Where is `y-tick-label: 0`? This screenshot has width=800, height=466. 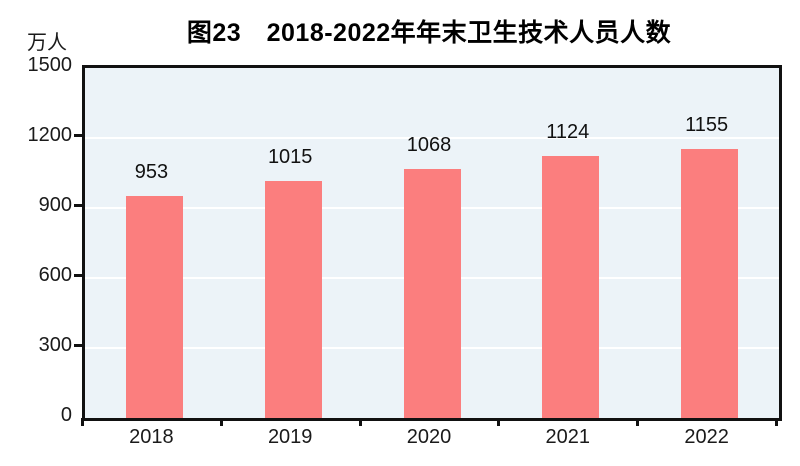
y-tick-label: 0 is located at coordinates (66, 415).